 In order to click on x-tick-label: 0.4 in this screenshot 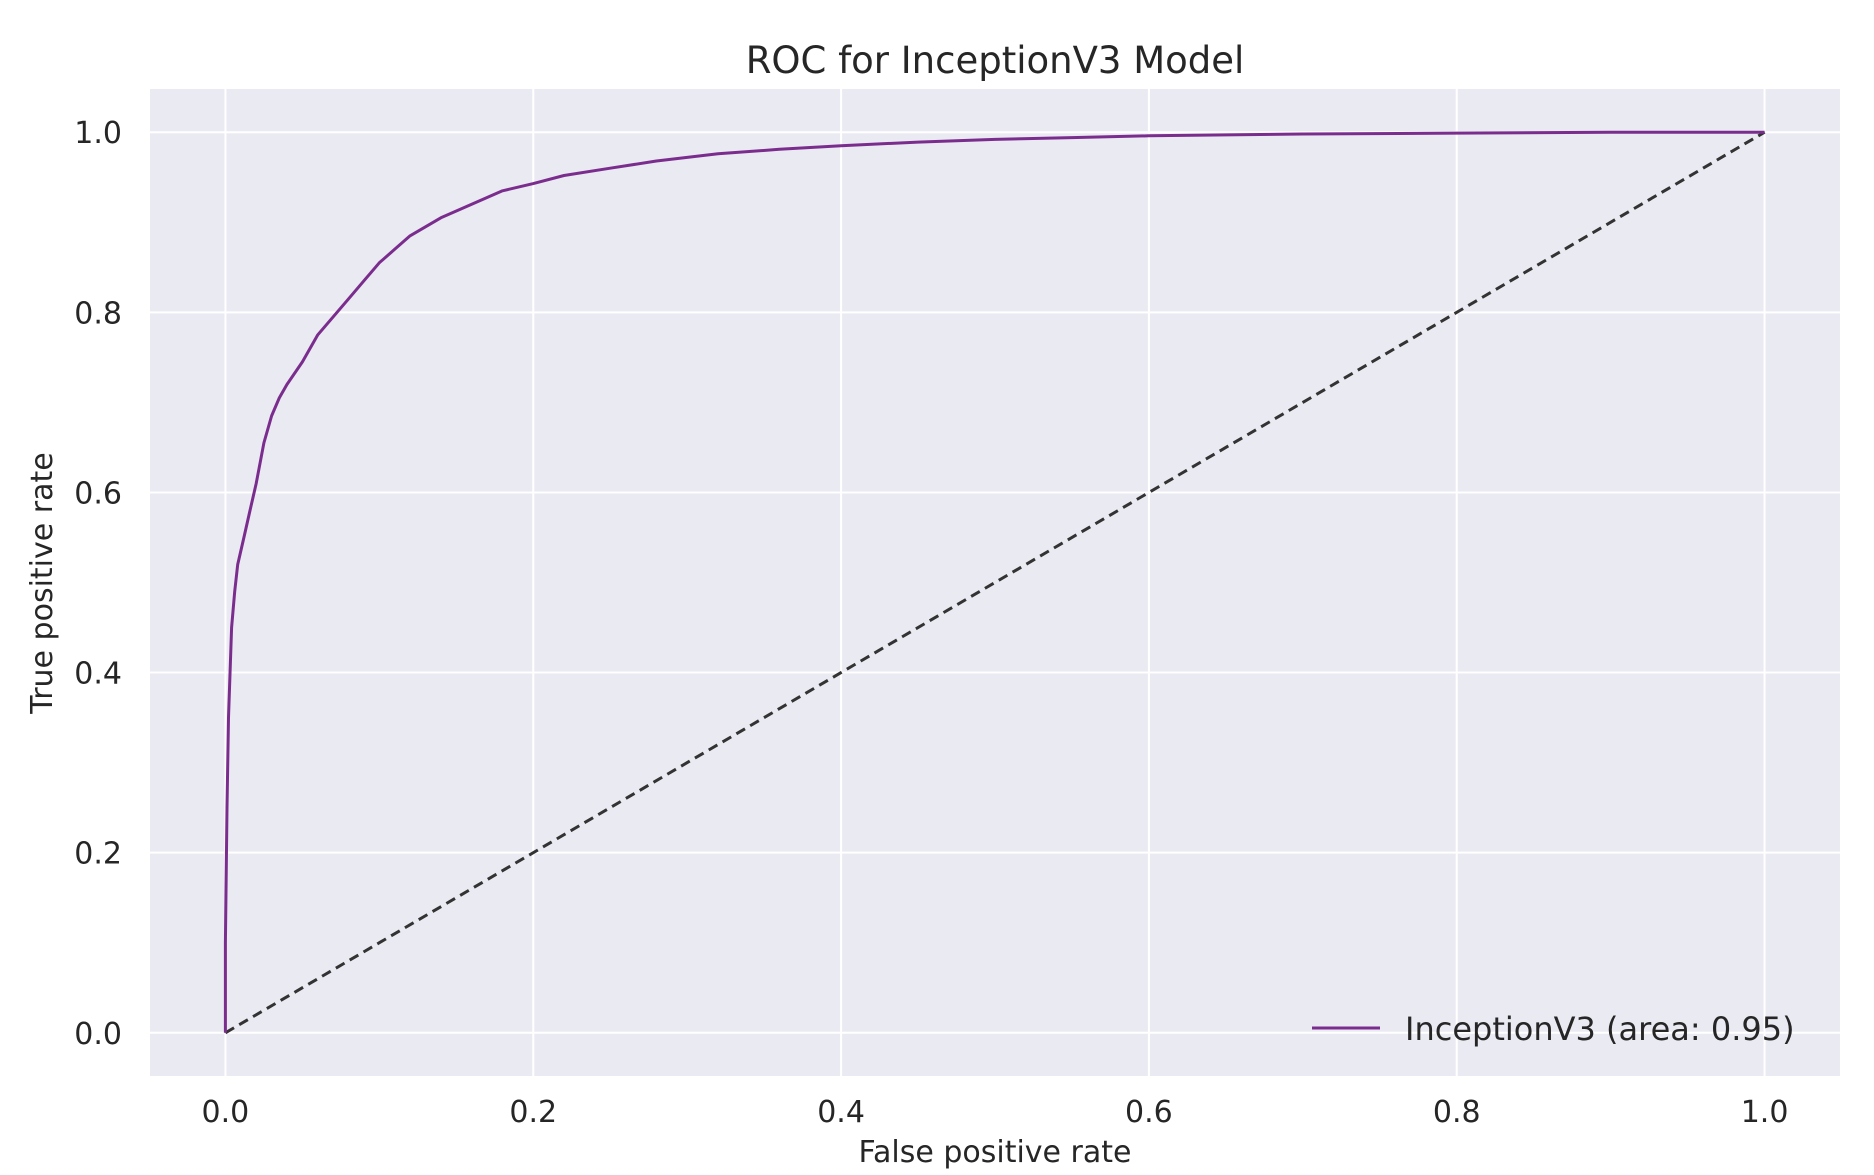, I will do `click(841, 1112)`.